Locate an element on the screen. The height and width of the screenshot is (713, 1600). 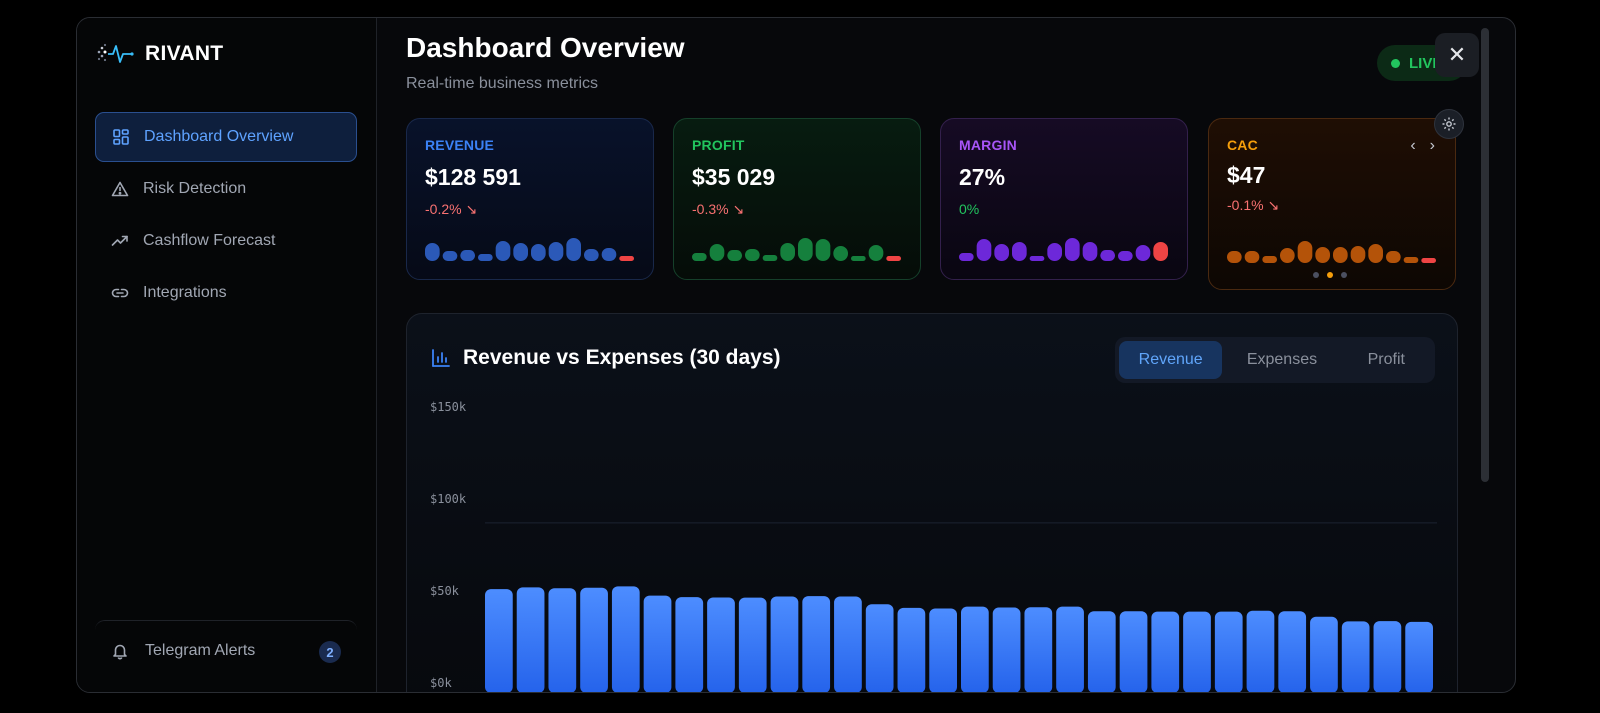
revenue-sparkline is located at coordinates (529, 249).